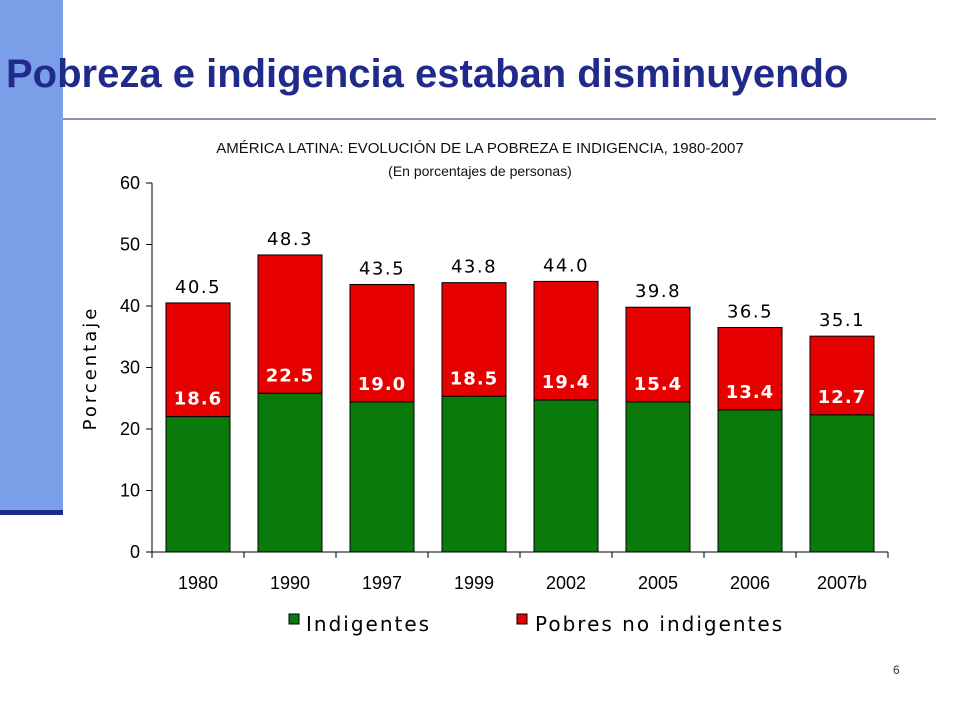 This screenshot has width=960, height=720. What do you see at coordinates (474, 267) in the screenshot?
I see `data-label-total: 43.8` at bounding box center [474, 267].